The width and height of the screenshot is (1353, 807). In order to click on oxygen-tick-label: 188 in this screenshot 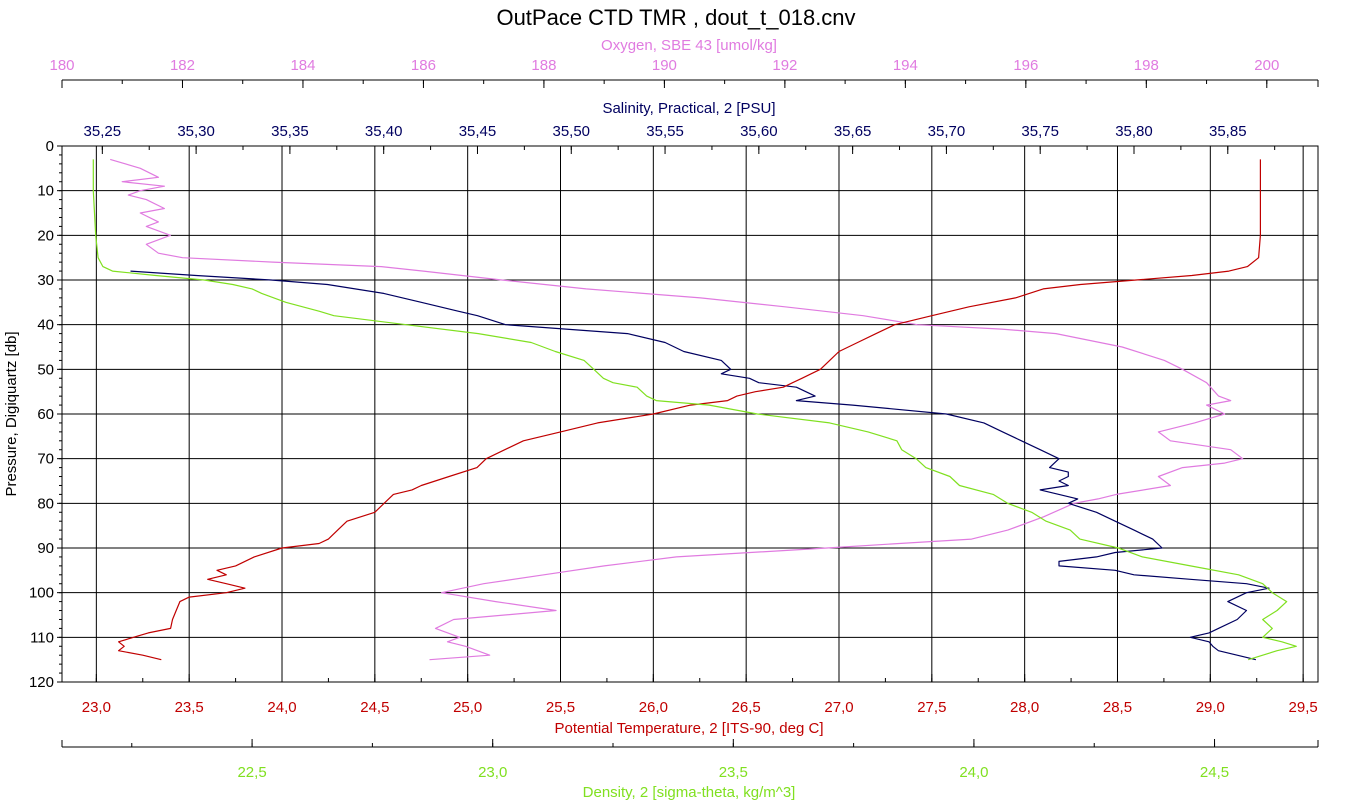, I will do `click(543, 65)`.